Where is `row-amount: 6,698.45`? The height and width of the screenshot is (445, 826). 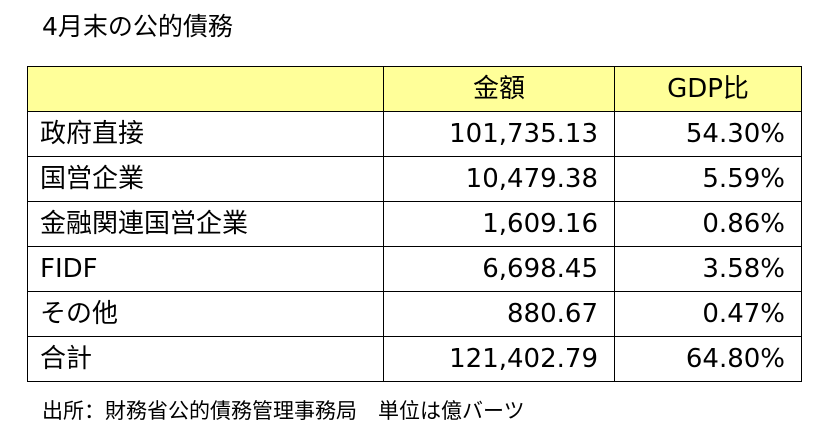 row-amount: 6,698.45 is located at coordinates (499, 269).